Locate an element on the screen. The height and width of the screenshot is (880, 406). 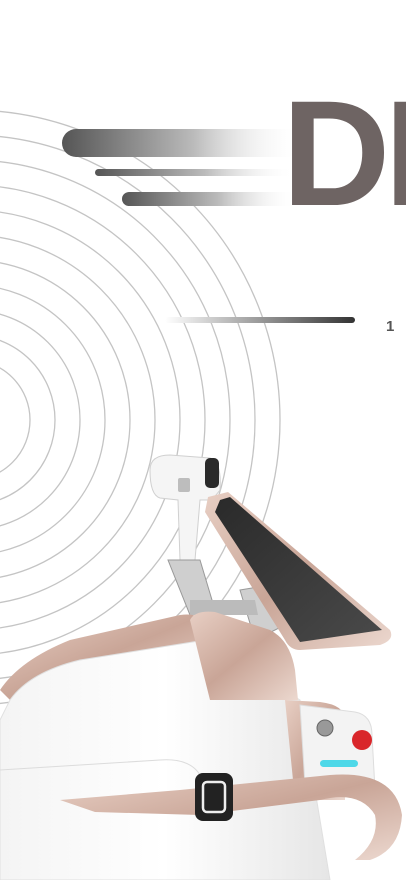
caption: 1 is located at coordinates (390, 326).